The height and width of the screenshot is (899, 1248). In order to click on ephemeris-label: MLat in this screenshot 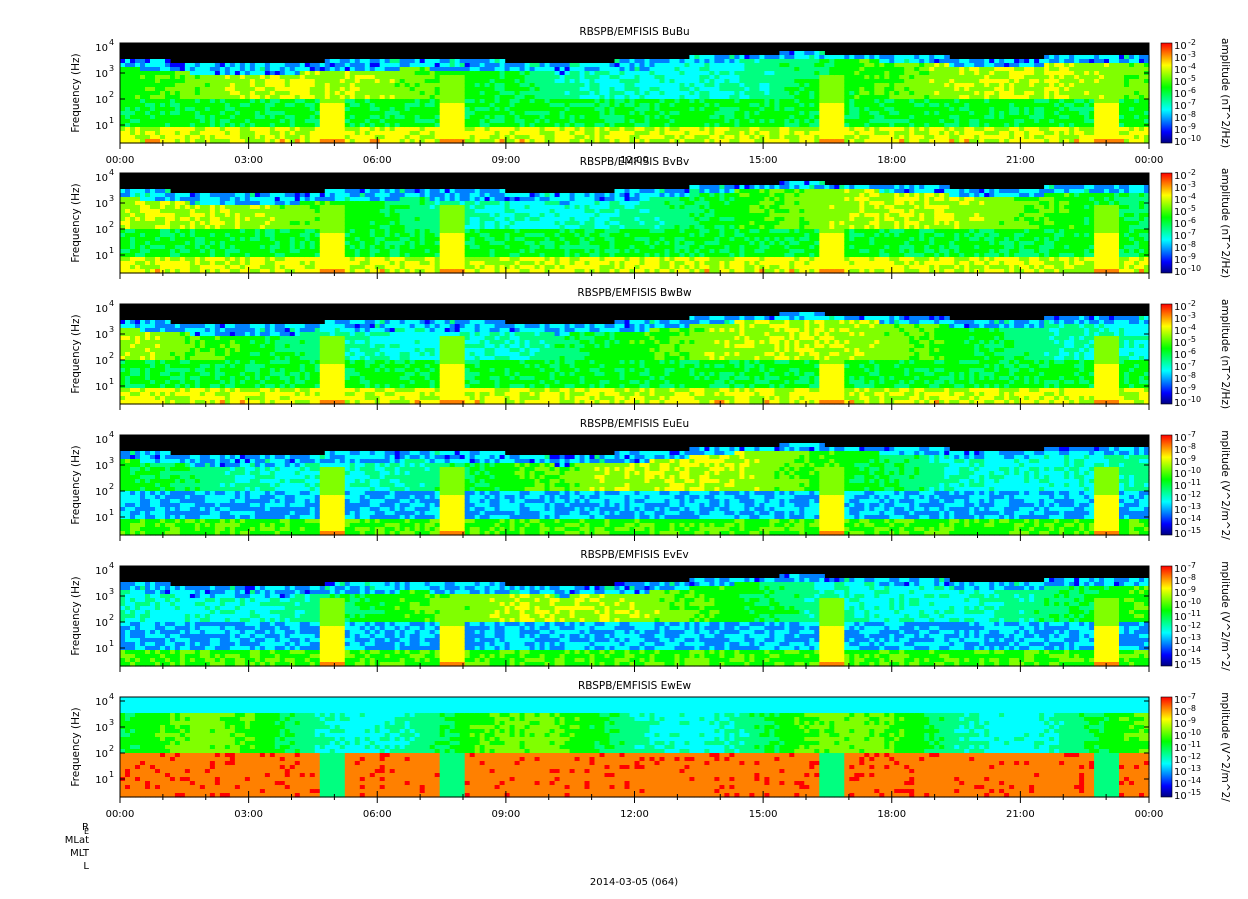, I will do `click(77, 840)`.